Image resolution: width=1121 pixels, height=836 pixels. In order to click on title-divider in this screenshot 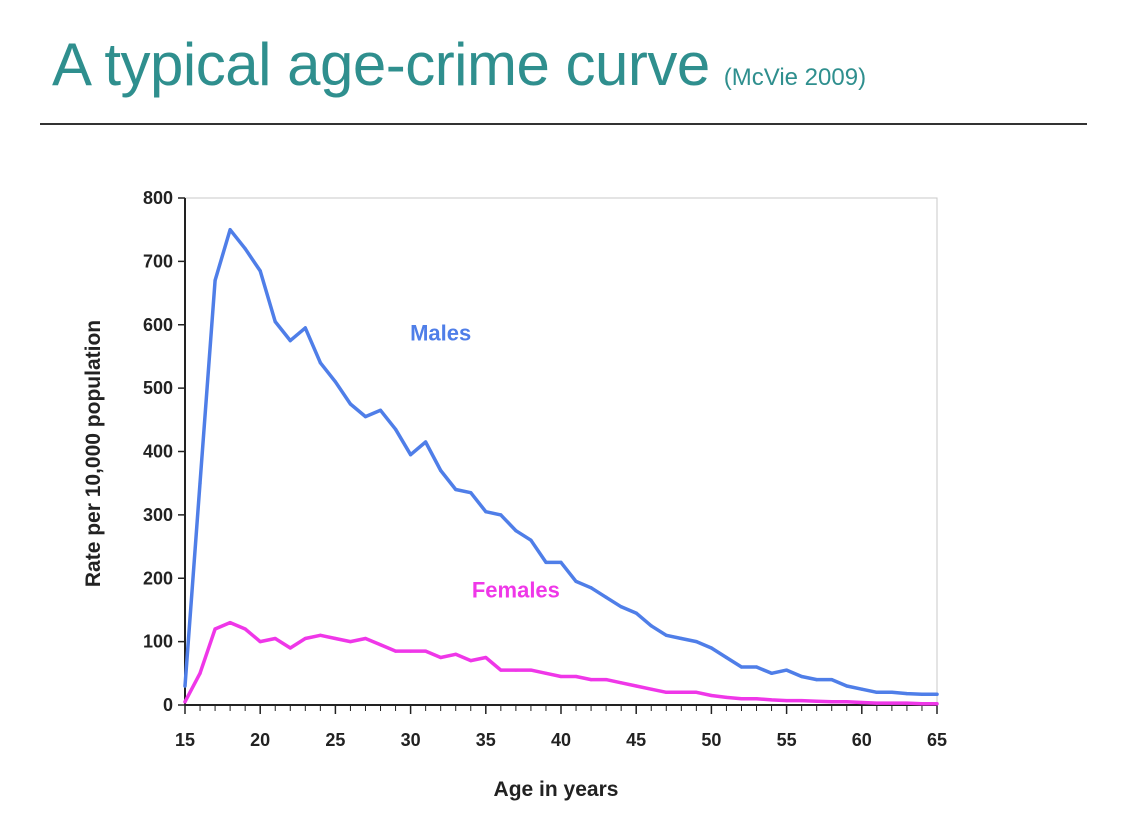, I will do `click(563, 124)`.